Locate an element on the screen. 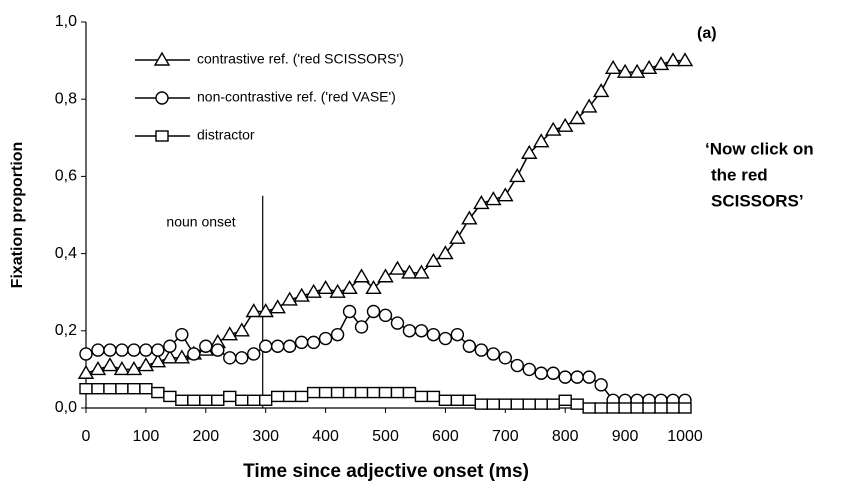 Image resolution: width=855 pixels, height=486 pixels. y-tick-label: 0,6 is located at coordinates (66, 176).